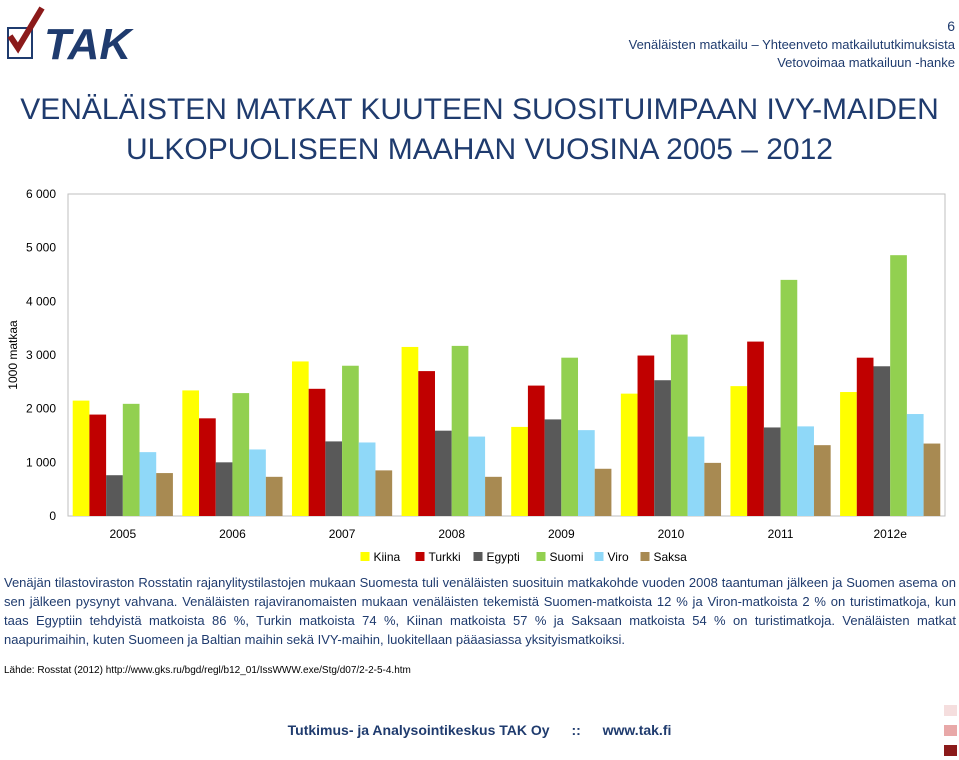 Image resolution: width=959 pixels, height=760 pixels. I want to click on footer-org: Tutkimus- ja Analysointikeskus TAK Oy, so click(418, 730).